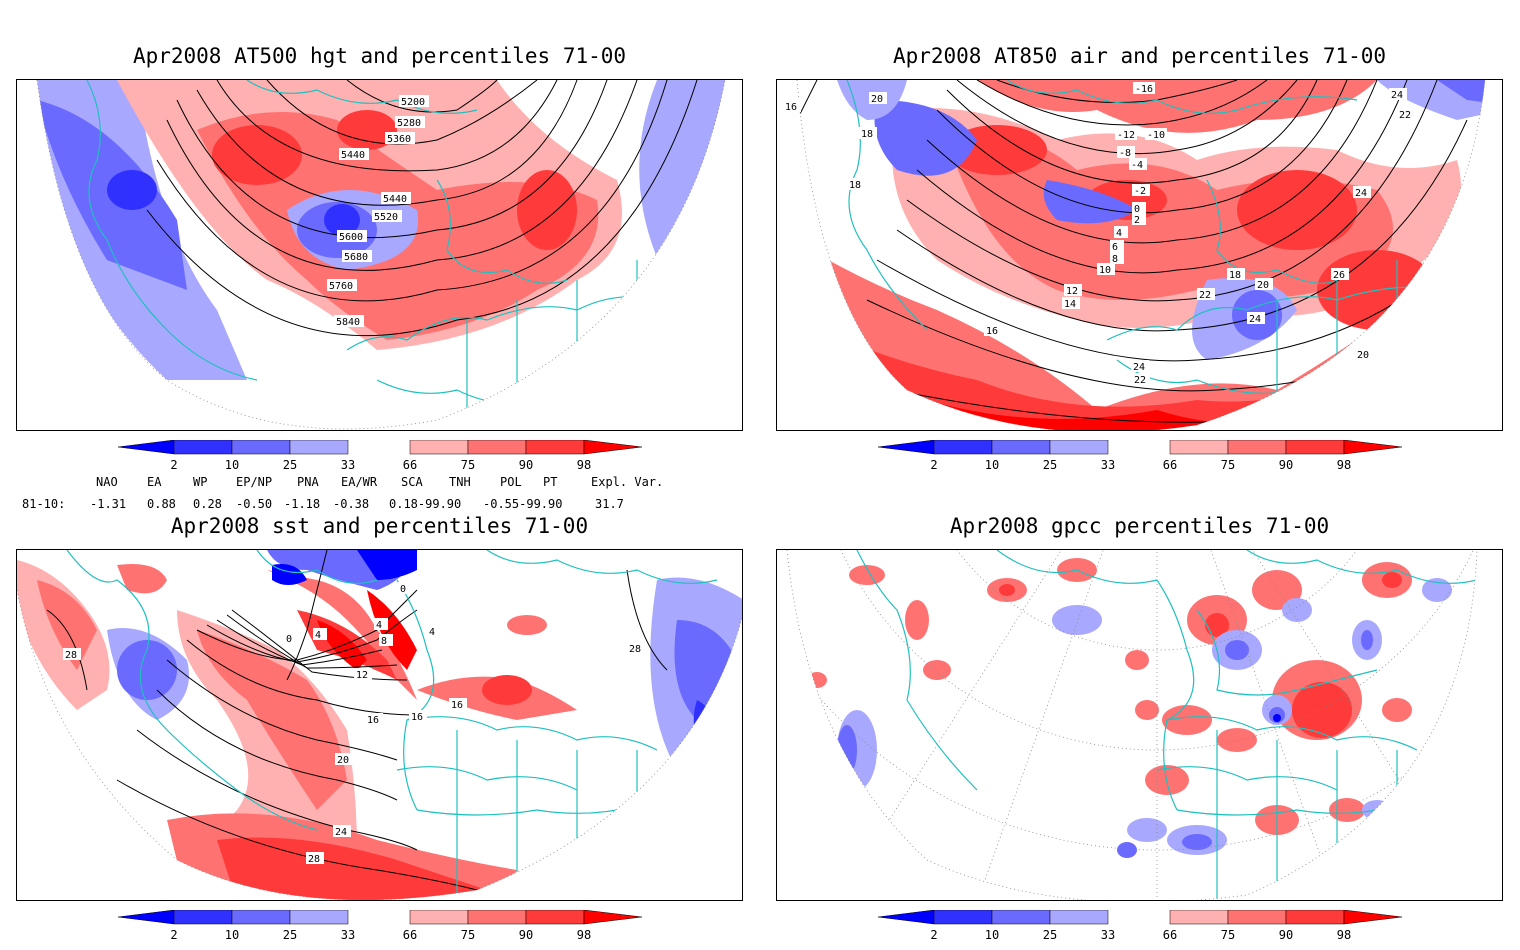 The height and width of the screenshot is (950, 1520). What do you see at coordinates (44, 504) in the screenshot?
I see `index-row-label: 81-10:` at bounding box center [44, 504].